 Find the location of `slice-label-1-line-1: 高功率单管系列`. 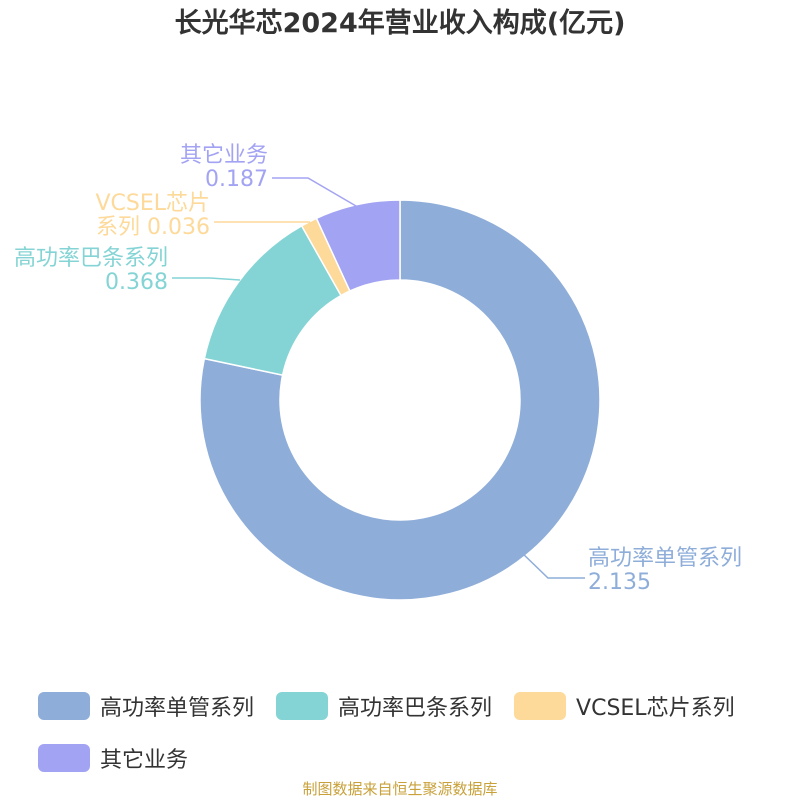

slice-label-1-line-1: 高功率单管系列 is located at coordinates (665, 558).